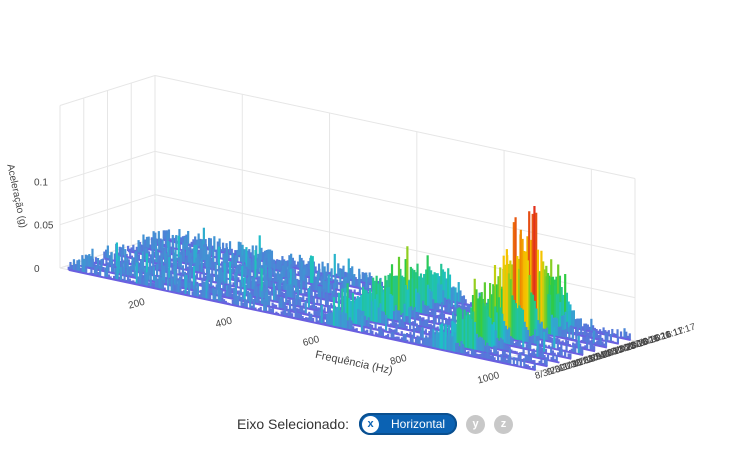 Image resolution: width=750 pixels, height=467 pixels. I want to click on x-tick-label: 200, so click(136, 304).